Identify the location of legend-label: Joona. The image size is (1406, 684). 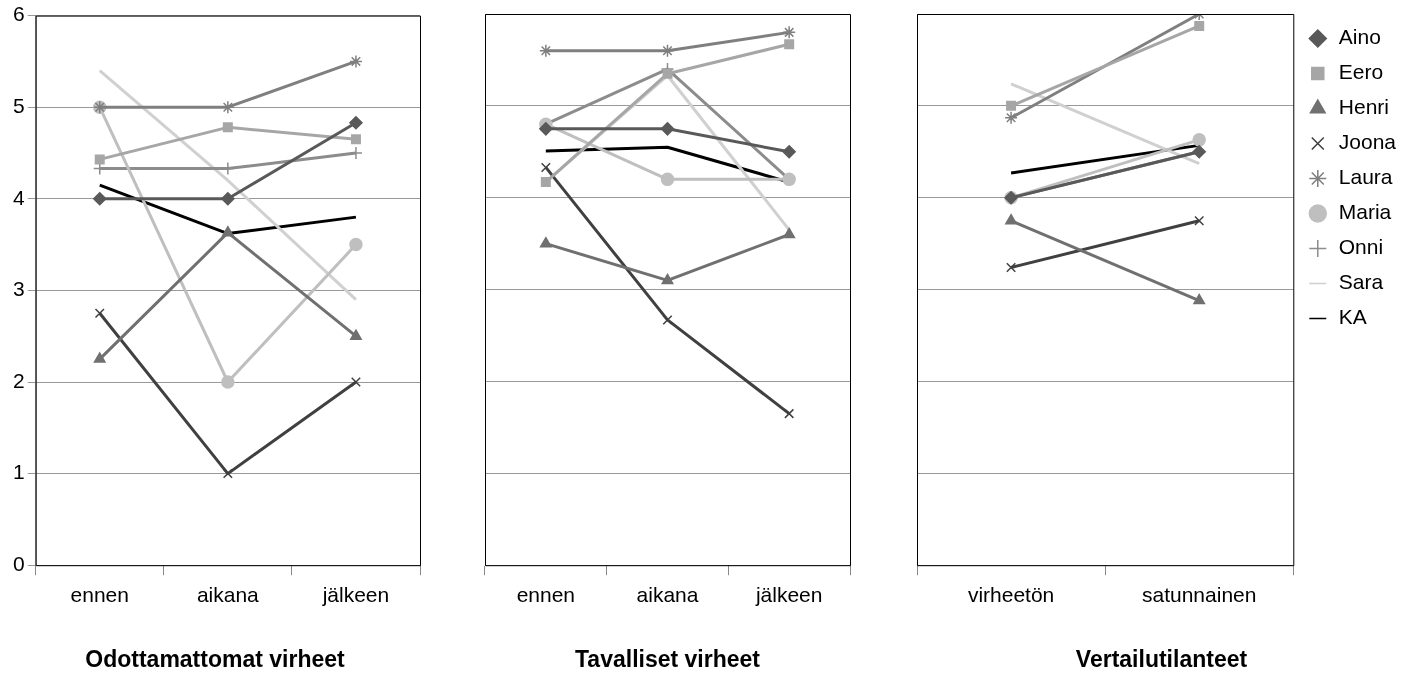
(1367, 142).